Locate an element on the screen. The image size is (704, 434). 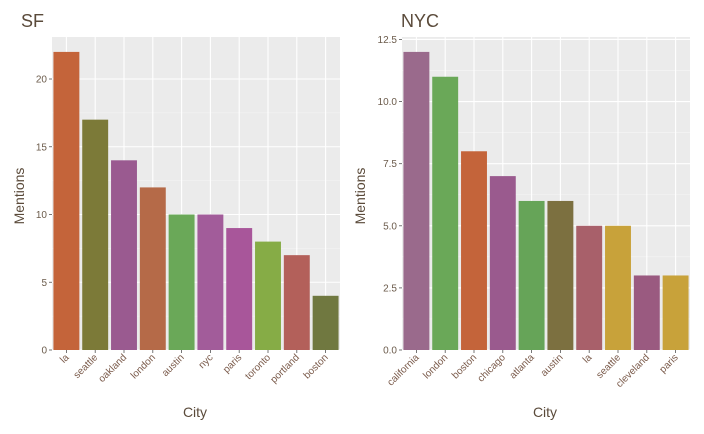
sf-y-tick-label: 20 is located at coordinates (42, 80).